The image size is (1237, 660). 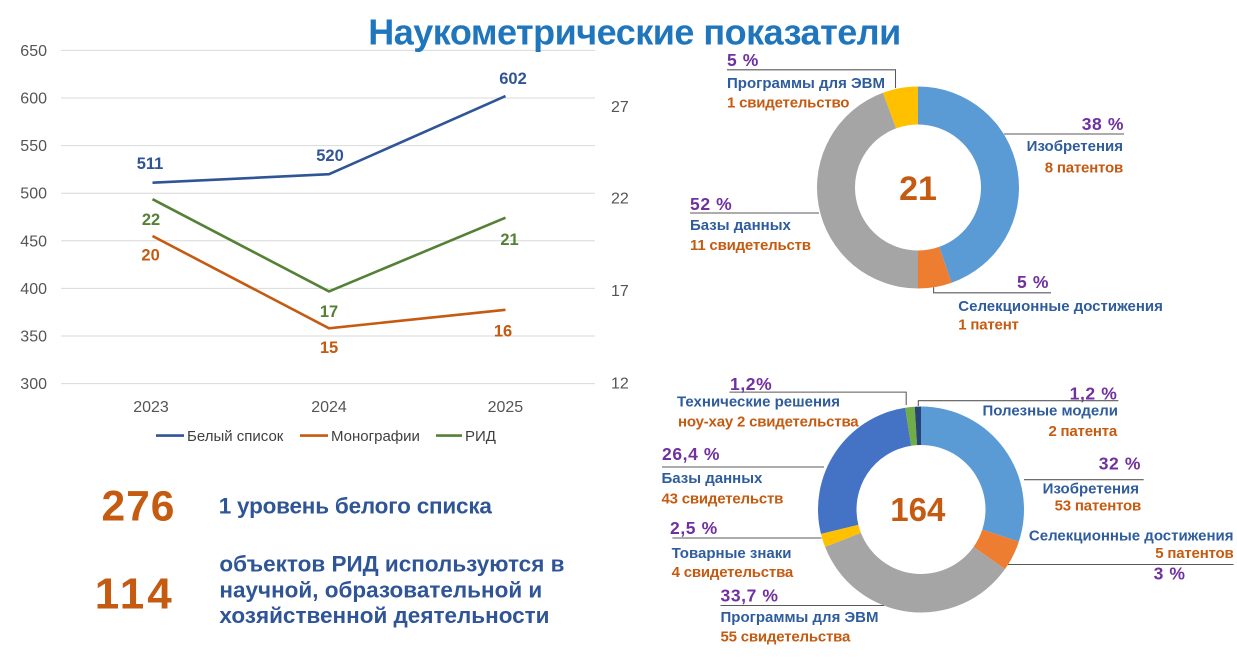 What do you see at coordinates (33, 384) in the screenshot?
I see `svg-text: 300` at bounding box center [33, 384].